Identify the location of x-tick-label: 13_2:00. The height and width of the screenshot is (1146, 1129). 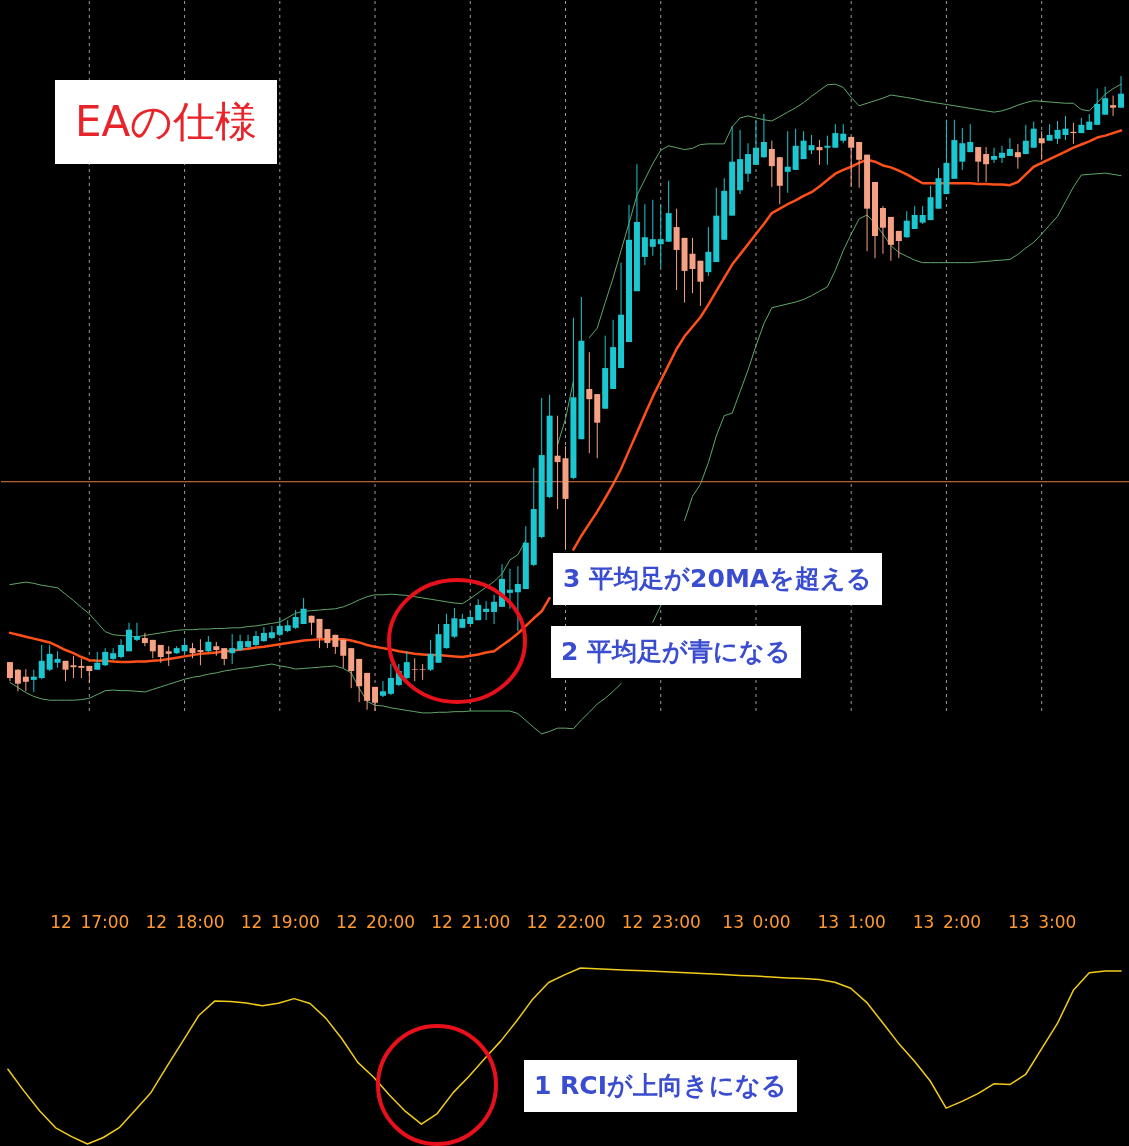
(947, 922).